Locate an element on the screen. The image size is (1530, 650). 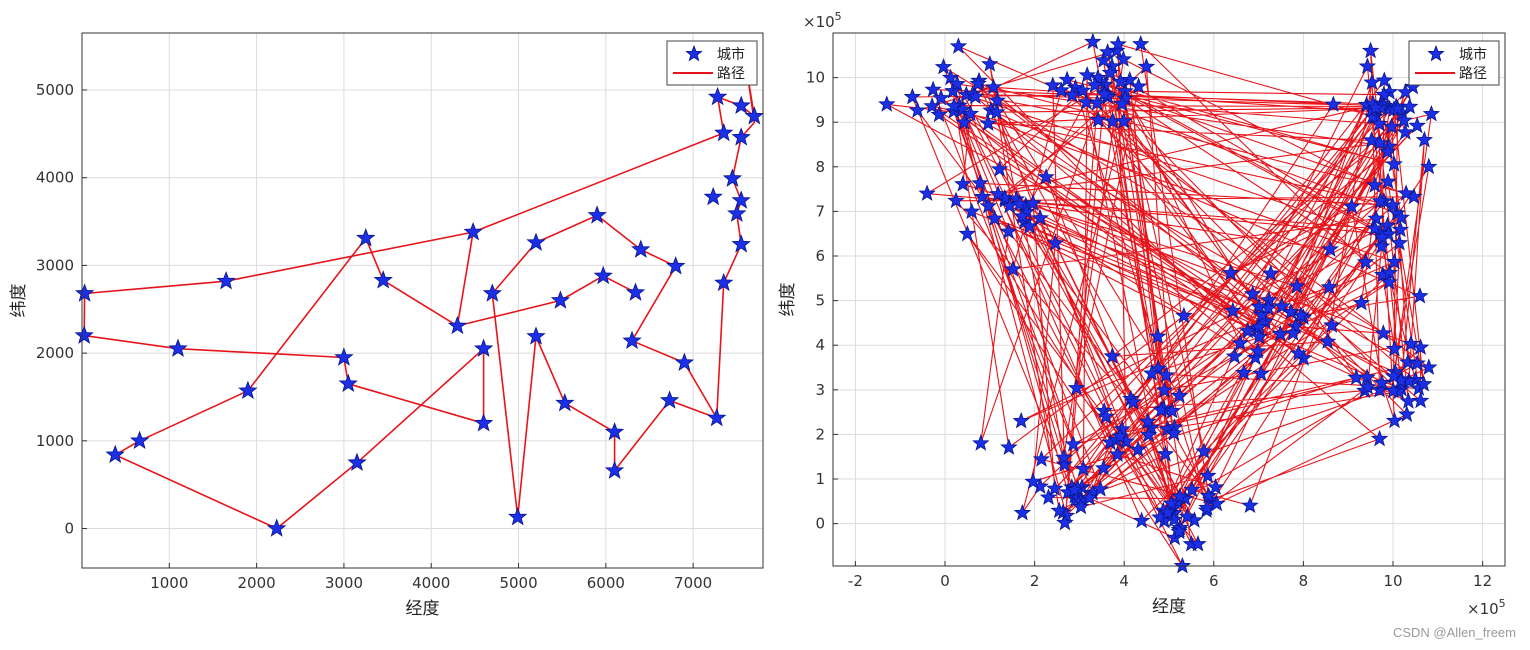
y-tick-label: 3 is located at coordinates (820, 390).